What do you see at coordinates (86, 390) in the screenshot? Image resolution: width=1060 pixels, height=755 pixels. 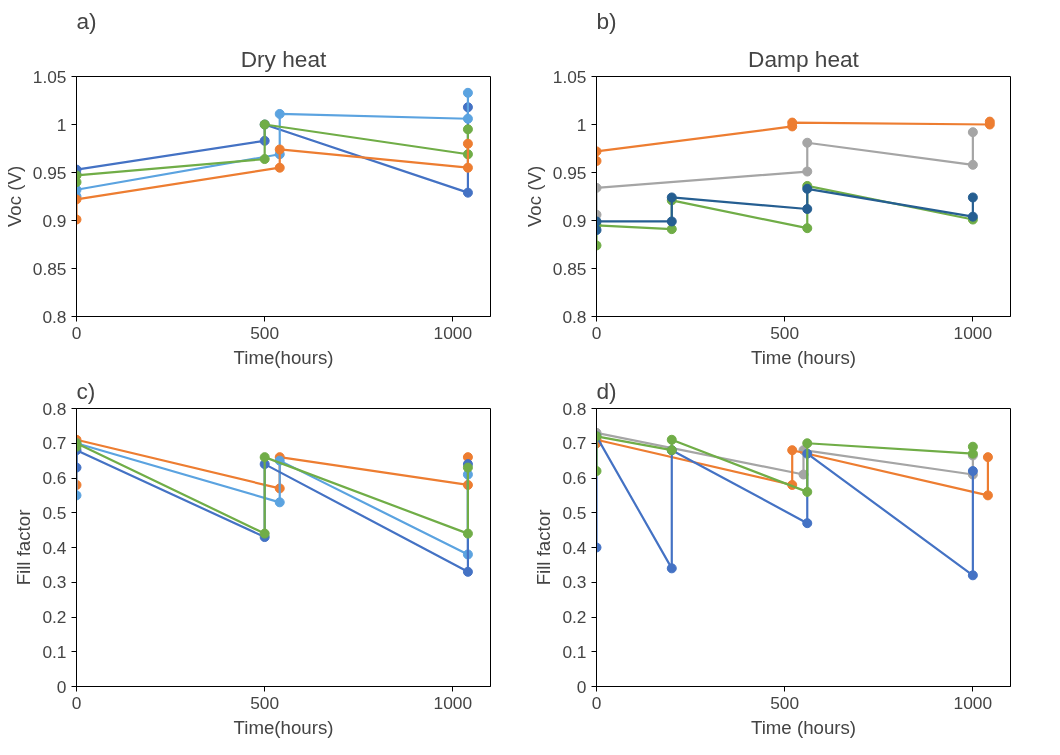 I see `text: c)` at bounding box center [86, 390].